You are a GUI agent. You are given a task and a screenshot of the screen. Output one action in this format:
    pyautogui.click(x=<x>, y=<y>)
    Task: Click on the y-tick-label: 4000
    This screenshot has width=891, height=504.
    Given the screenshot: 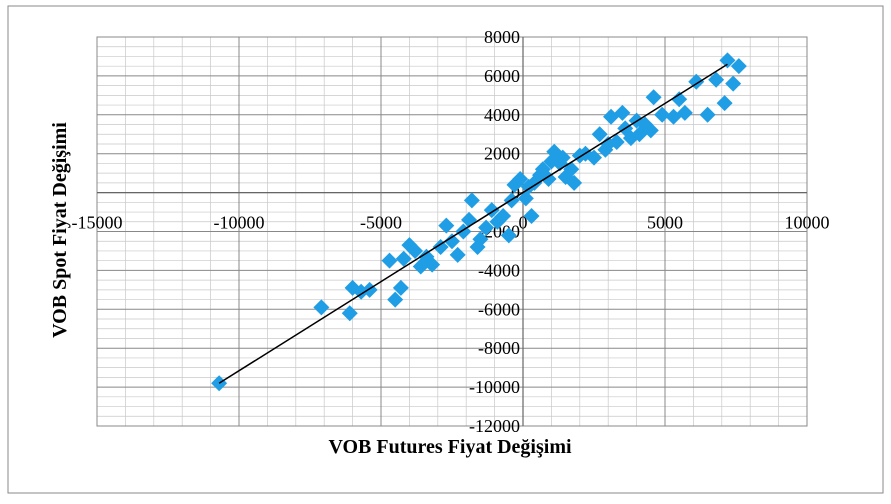 What is the action you would take?
    pyautogui.click(x=502, y=115)
    